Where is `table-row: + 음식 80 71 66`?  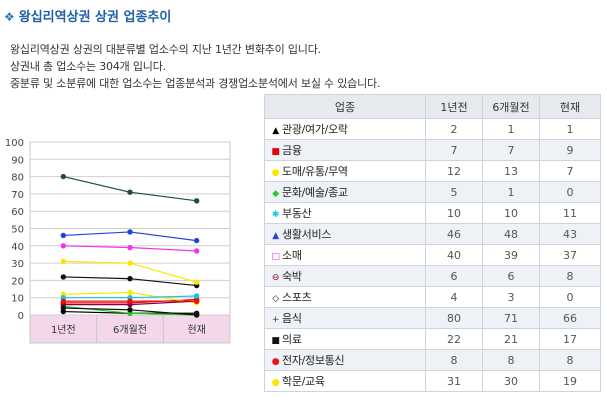
table-row: + 음식 80 71 66 is located at coordinates (432, 318).